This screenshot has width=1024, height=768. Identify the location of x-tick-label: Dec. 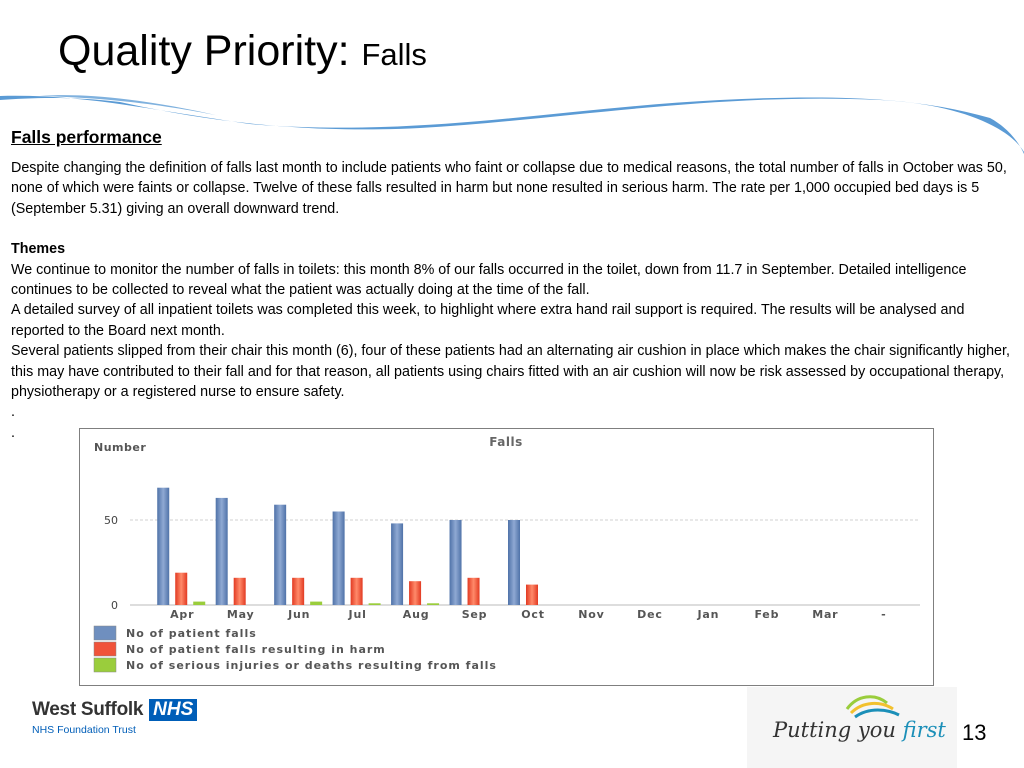
(650, 614).